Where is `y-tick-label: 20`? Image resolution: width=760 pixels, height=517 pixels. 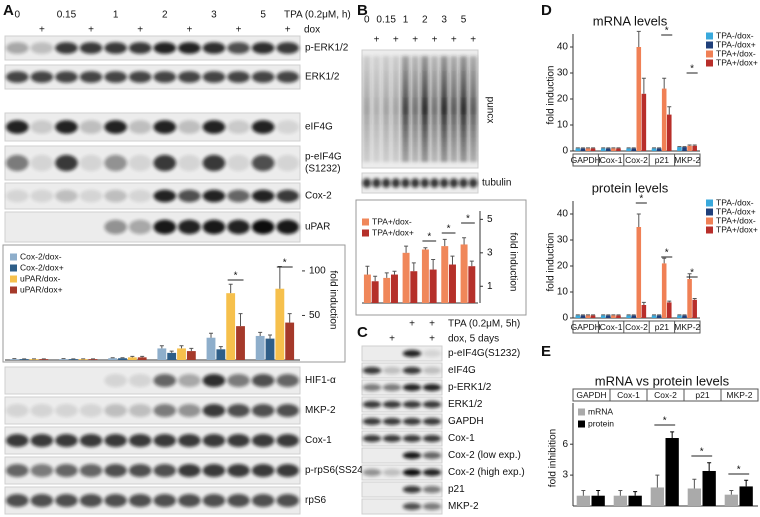 y-tick-label: 20 is located at coordinates (563, 99).